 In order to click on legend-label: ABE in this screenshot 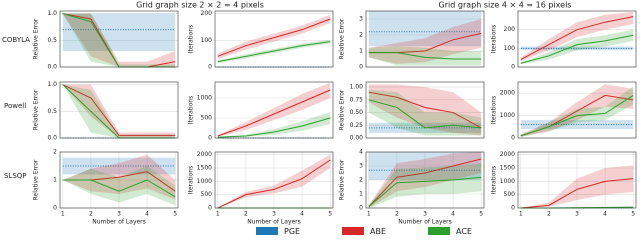, I will do `click(378, 231)`.